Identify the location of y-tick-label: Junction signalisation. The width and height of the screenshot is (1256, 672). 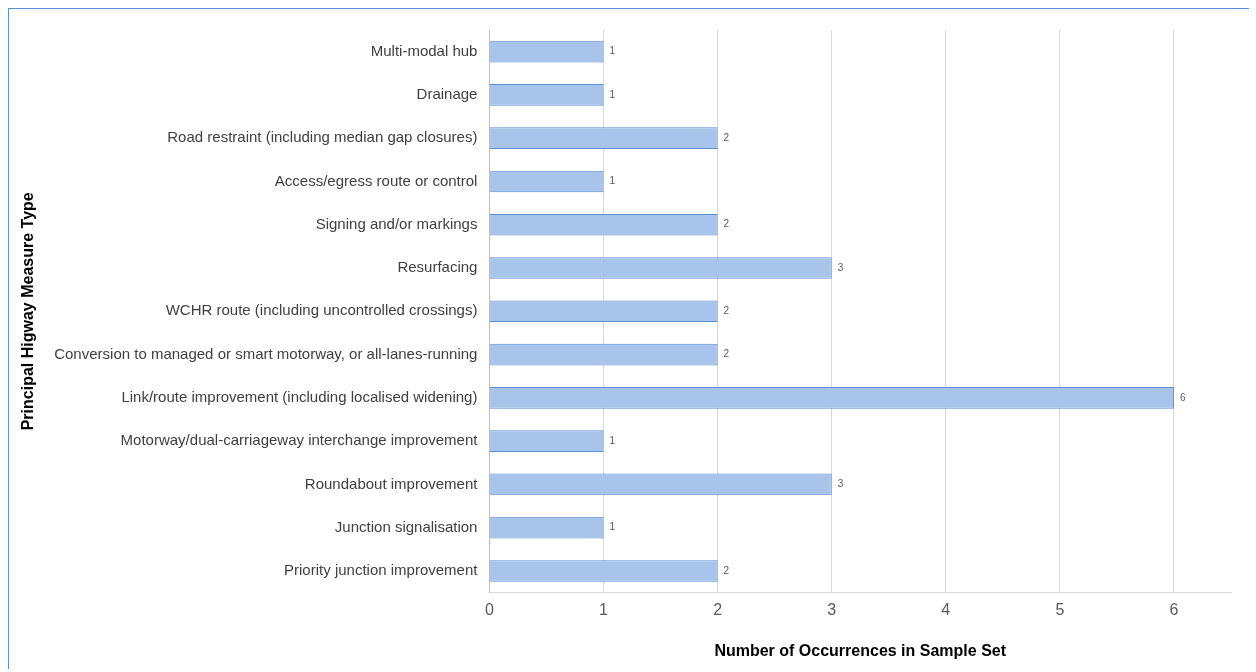
(406, 526).